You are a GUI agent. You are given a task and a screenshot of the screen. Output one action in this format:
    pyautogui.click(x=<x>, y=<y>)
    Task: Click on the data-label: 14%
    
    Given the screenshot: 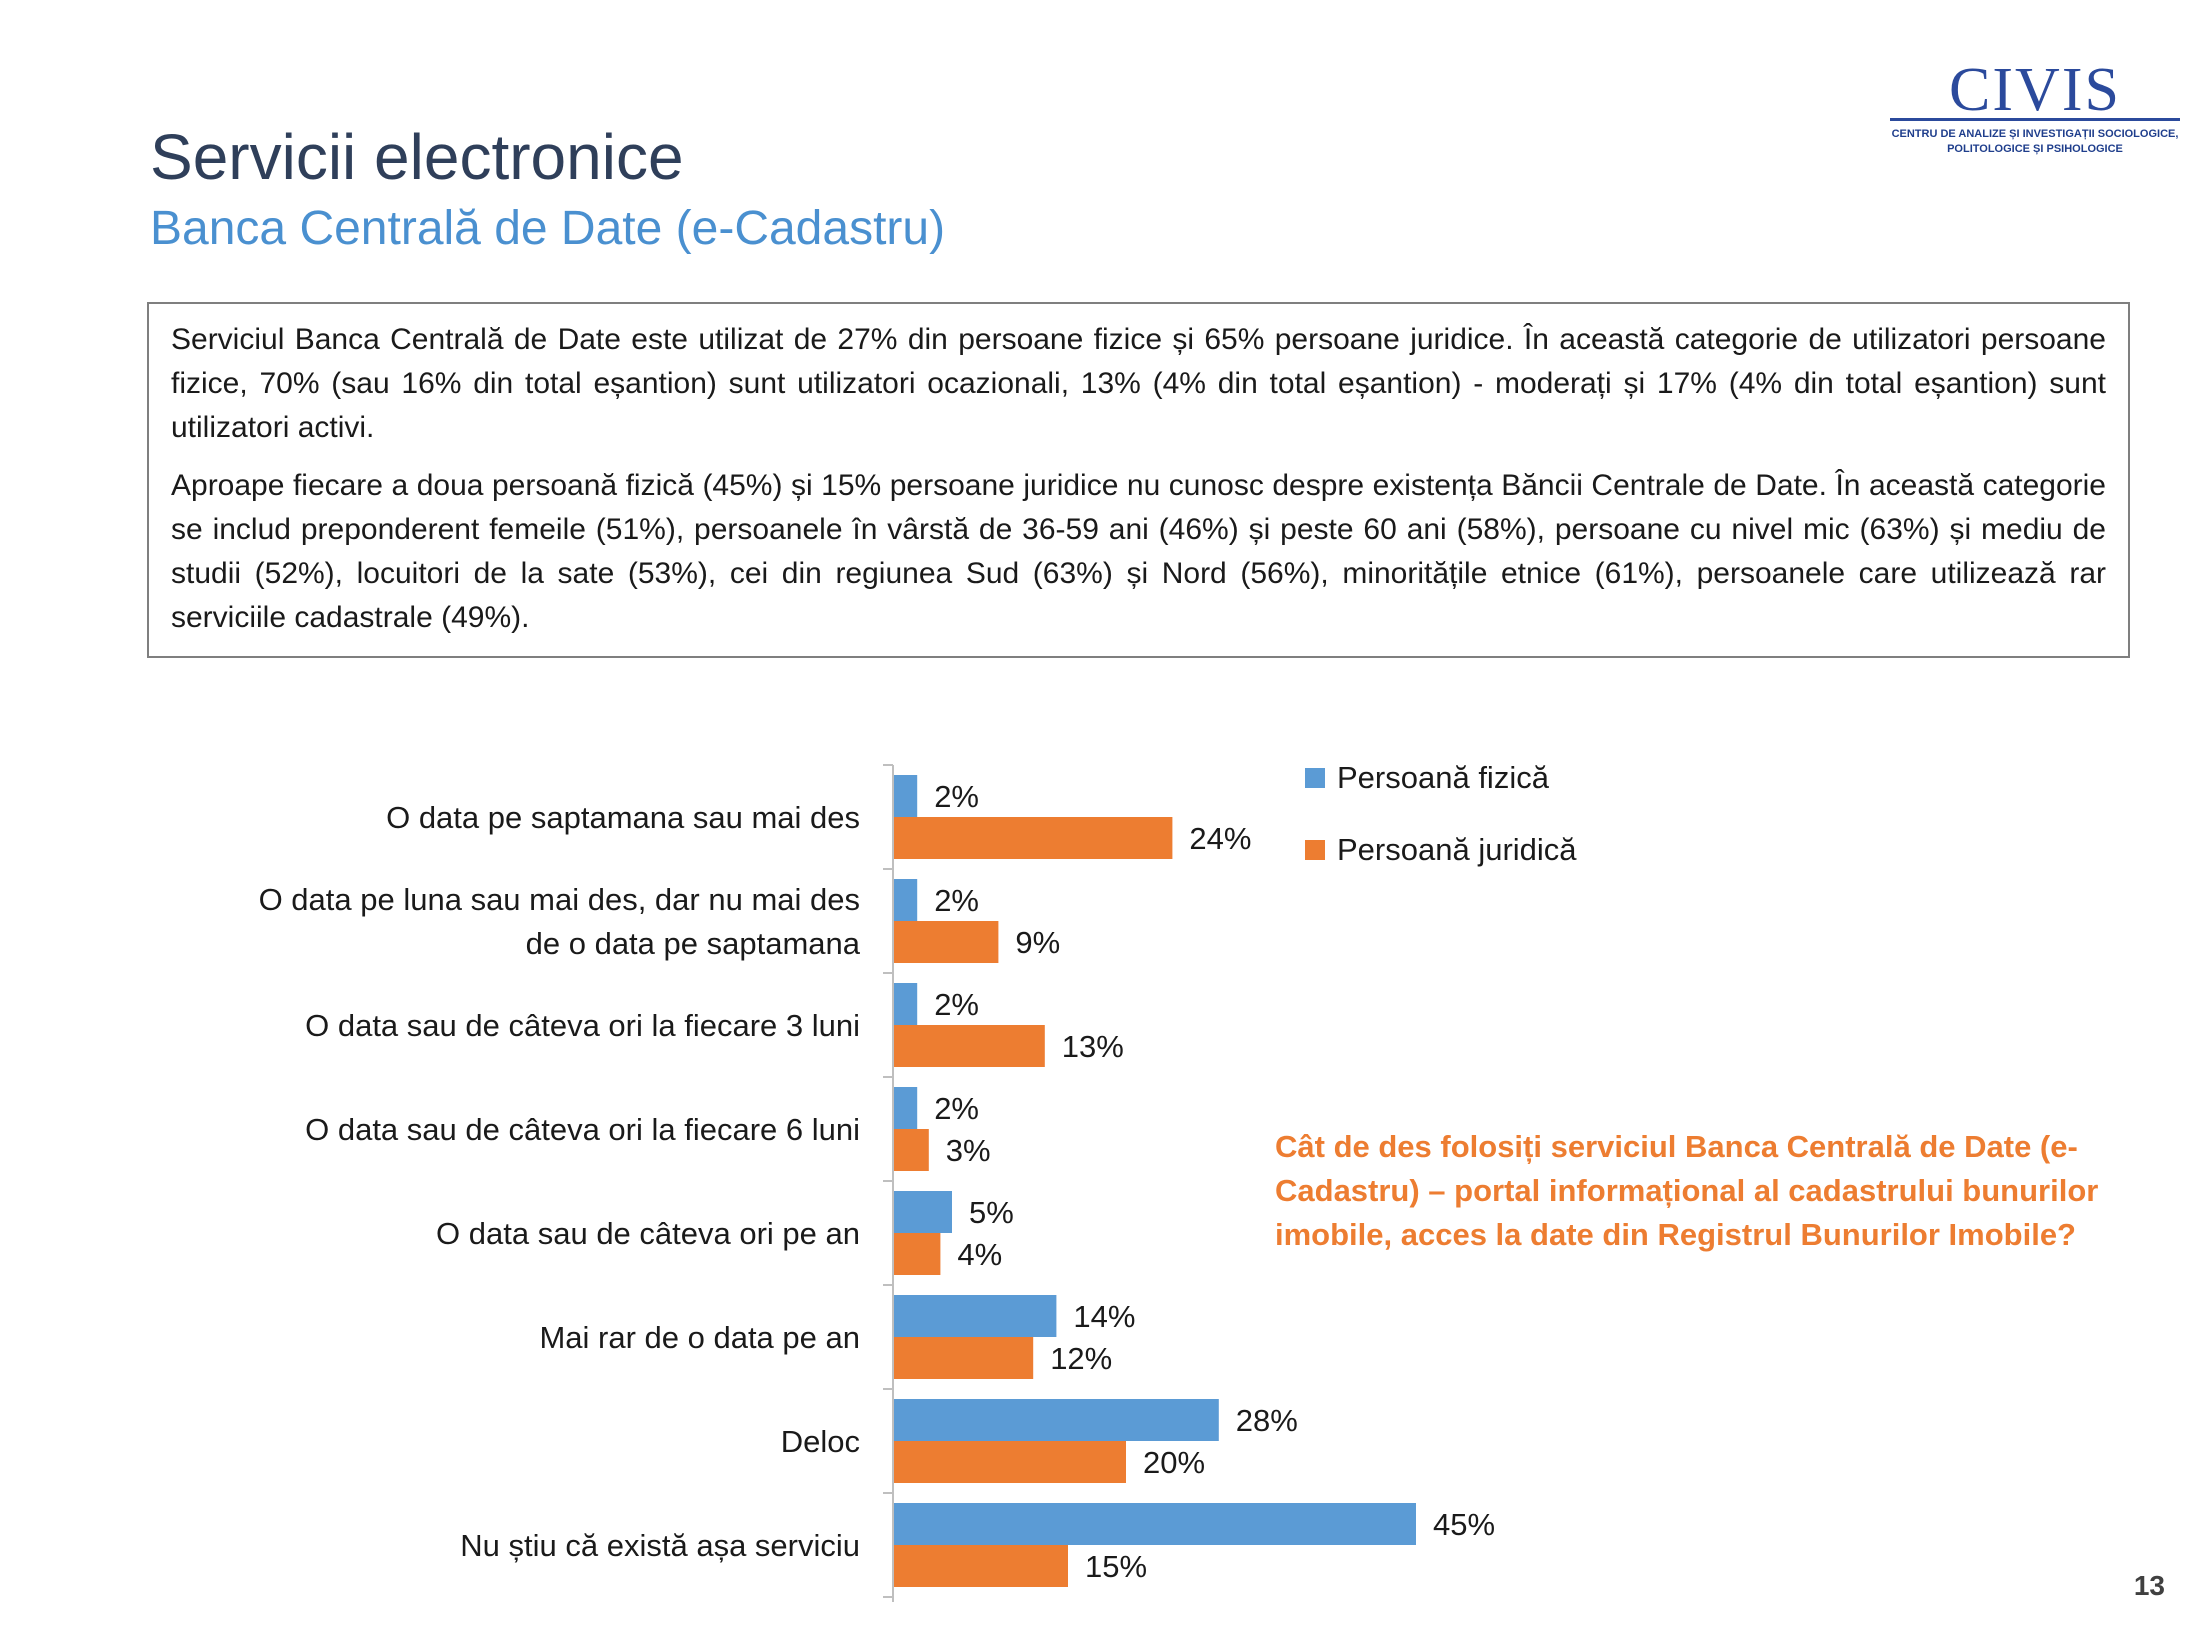 What is the action you would take?
    pyautogui.click(x=1104, y=1316)
    